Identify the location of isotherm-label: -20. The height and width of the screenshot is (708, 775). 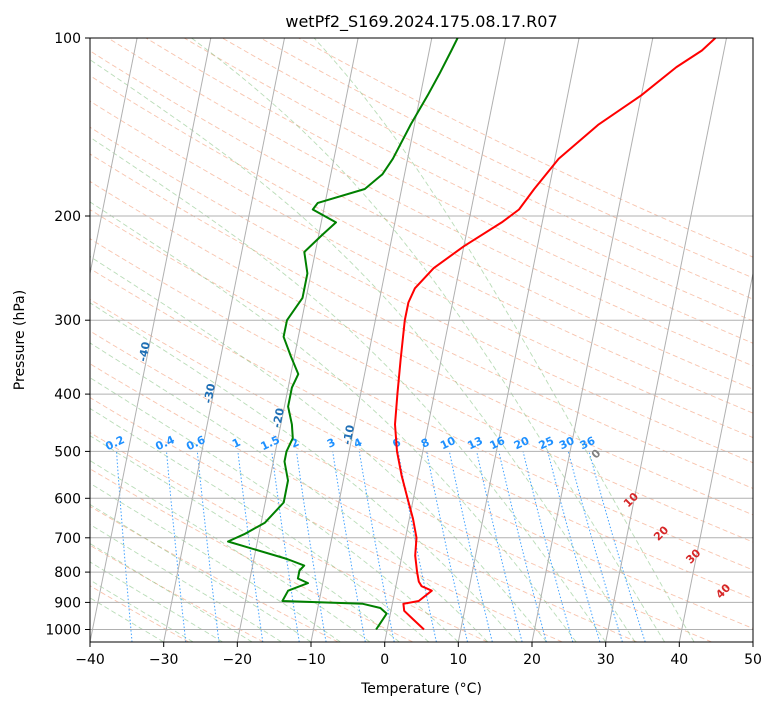
(278, 418).